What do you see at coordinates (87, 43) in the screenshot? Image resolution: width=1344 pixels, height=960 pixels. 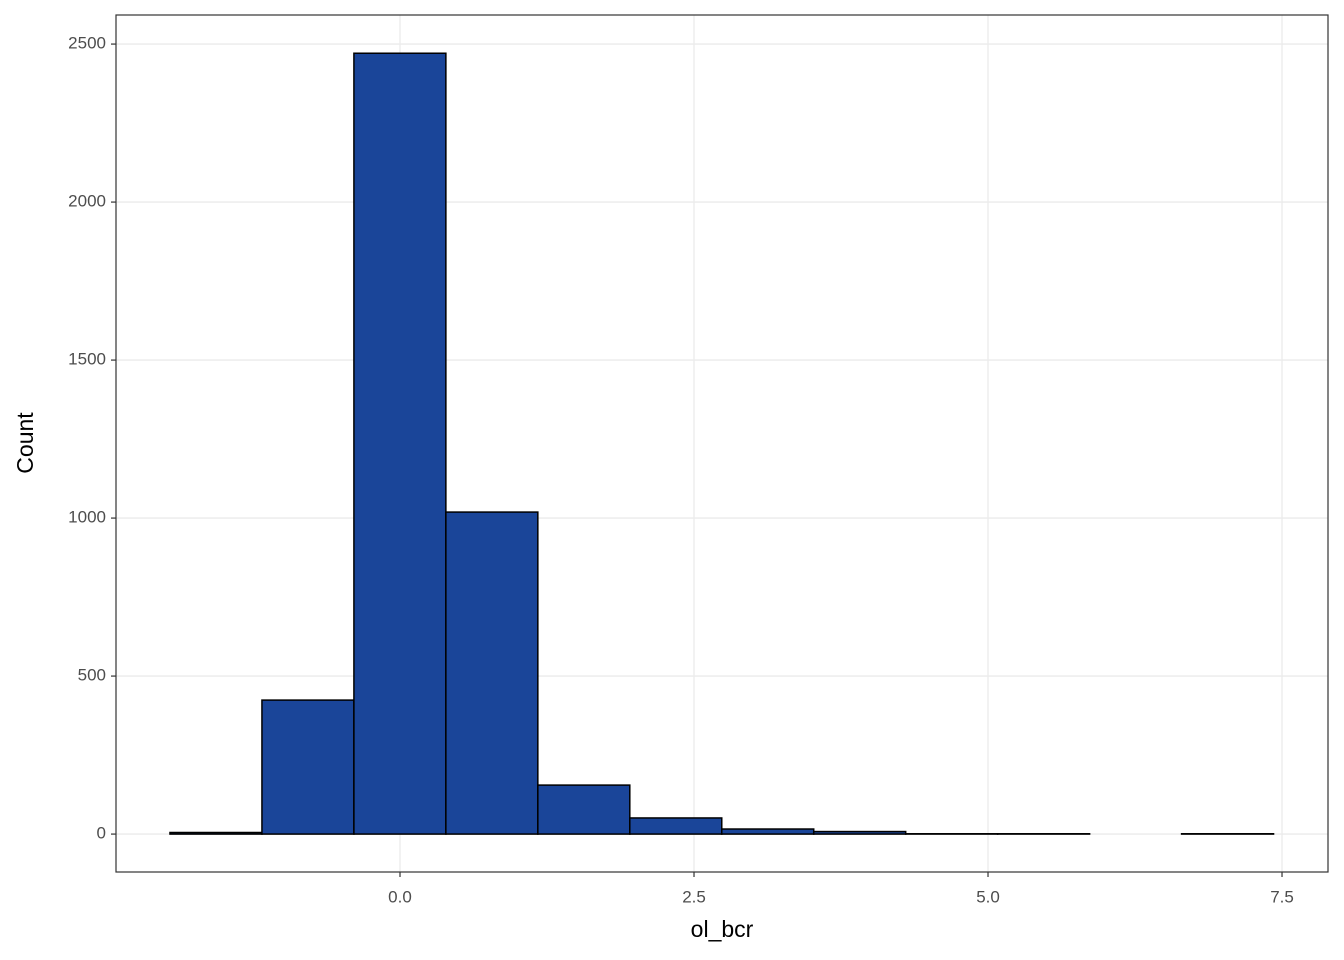 I see `y-tick-label: 2500` at bounding box center [87, 43].